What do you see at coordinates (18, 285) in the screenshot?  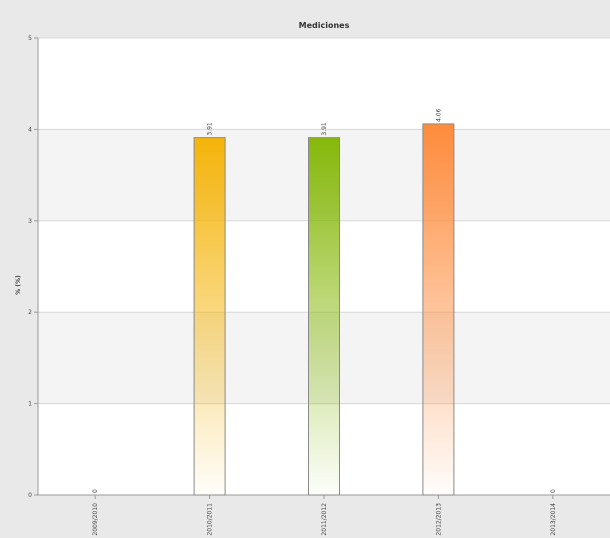 I see `y-axis-label: % (%)` at bounding box center [18, 285].